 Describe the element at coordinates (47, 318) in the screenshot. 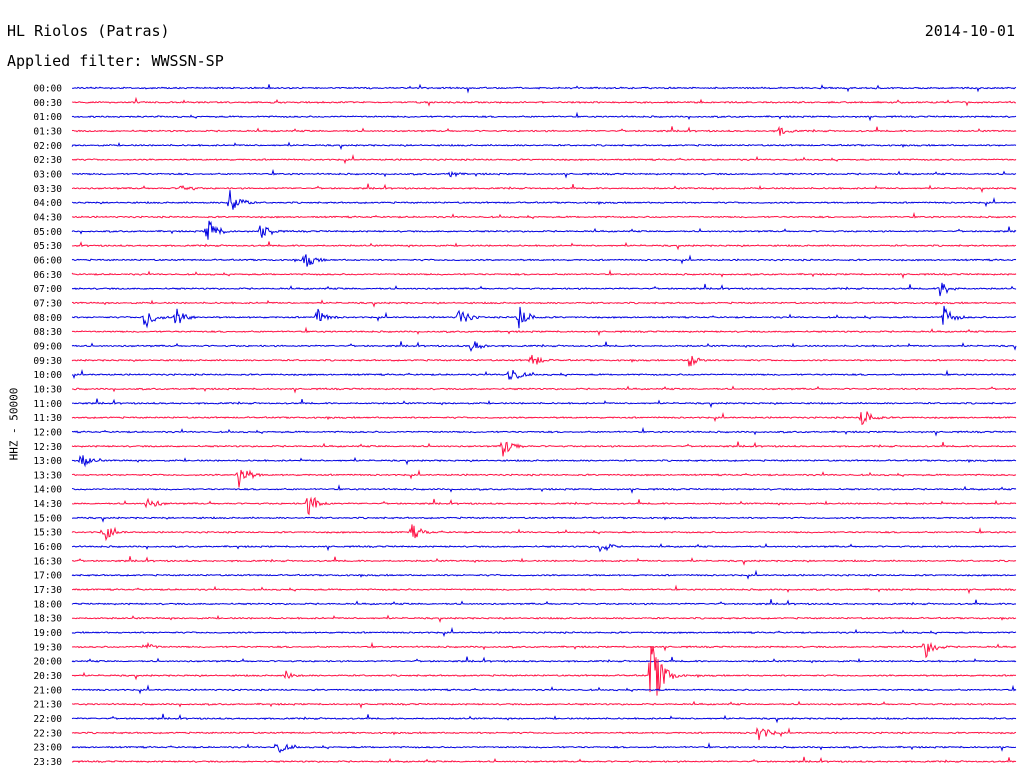

I see `row-time-label: 08:00` at that location.